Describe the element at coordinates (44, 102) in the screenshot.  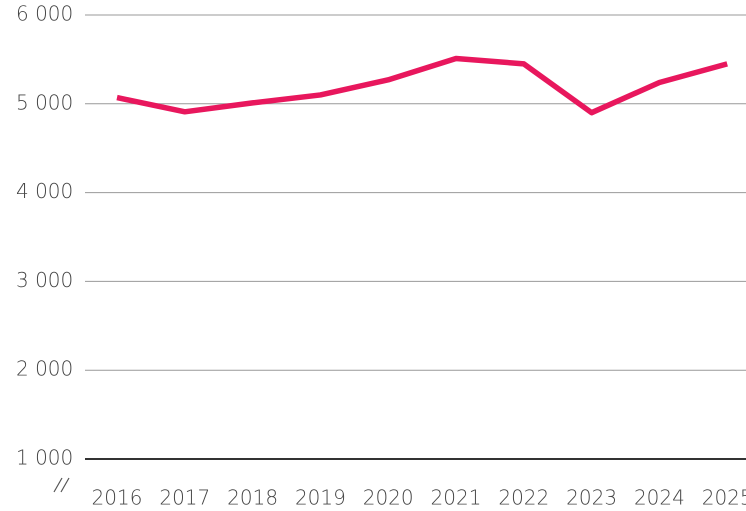
I see `y-tick-label: 5 000` at that location.